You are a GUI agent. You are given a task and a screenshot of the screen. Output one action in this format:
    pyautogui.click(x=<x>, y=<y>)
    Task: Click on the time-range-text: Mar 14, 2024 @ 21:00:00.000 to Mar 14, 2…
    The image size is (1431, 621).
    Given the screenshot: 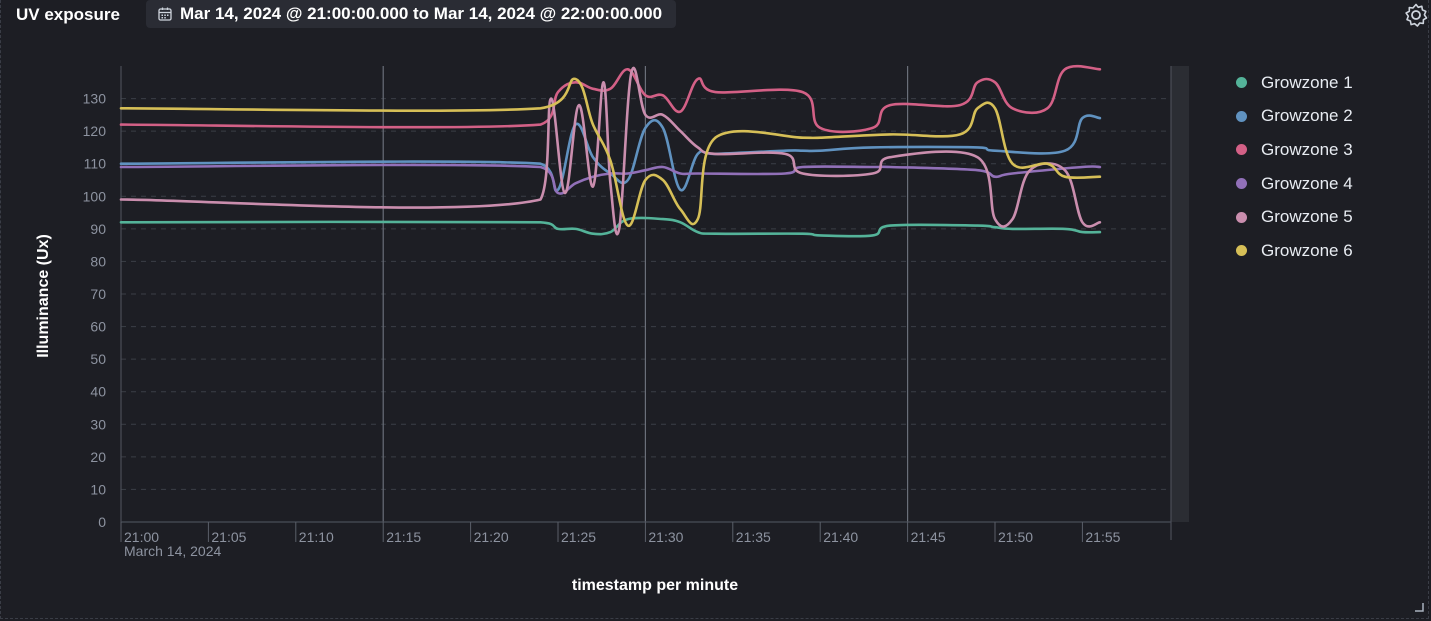 What is the action you would take?
    pyautogui.click(x=421, y=13)
    